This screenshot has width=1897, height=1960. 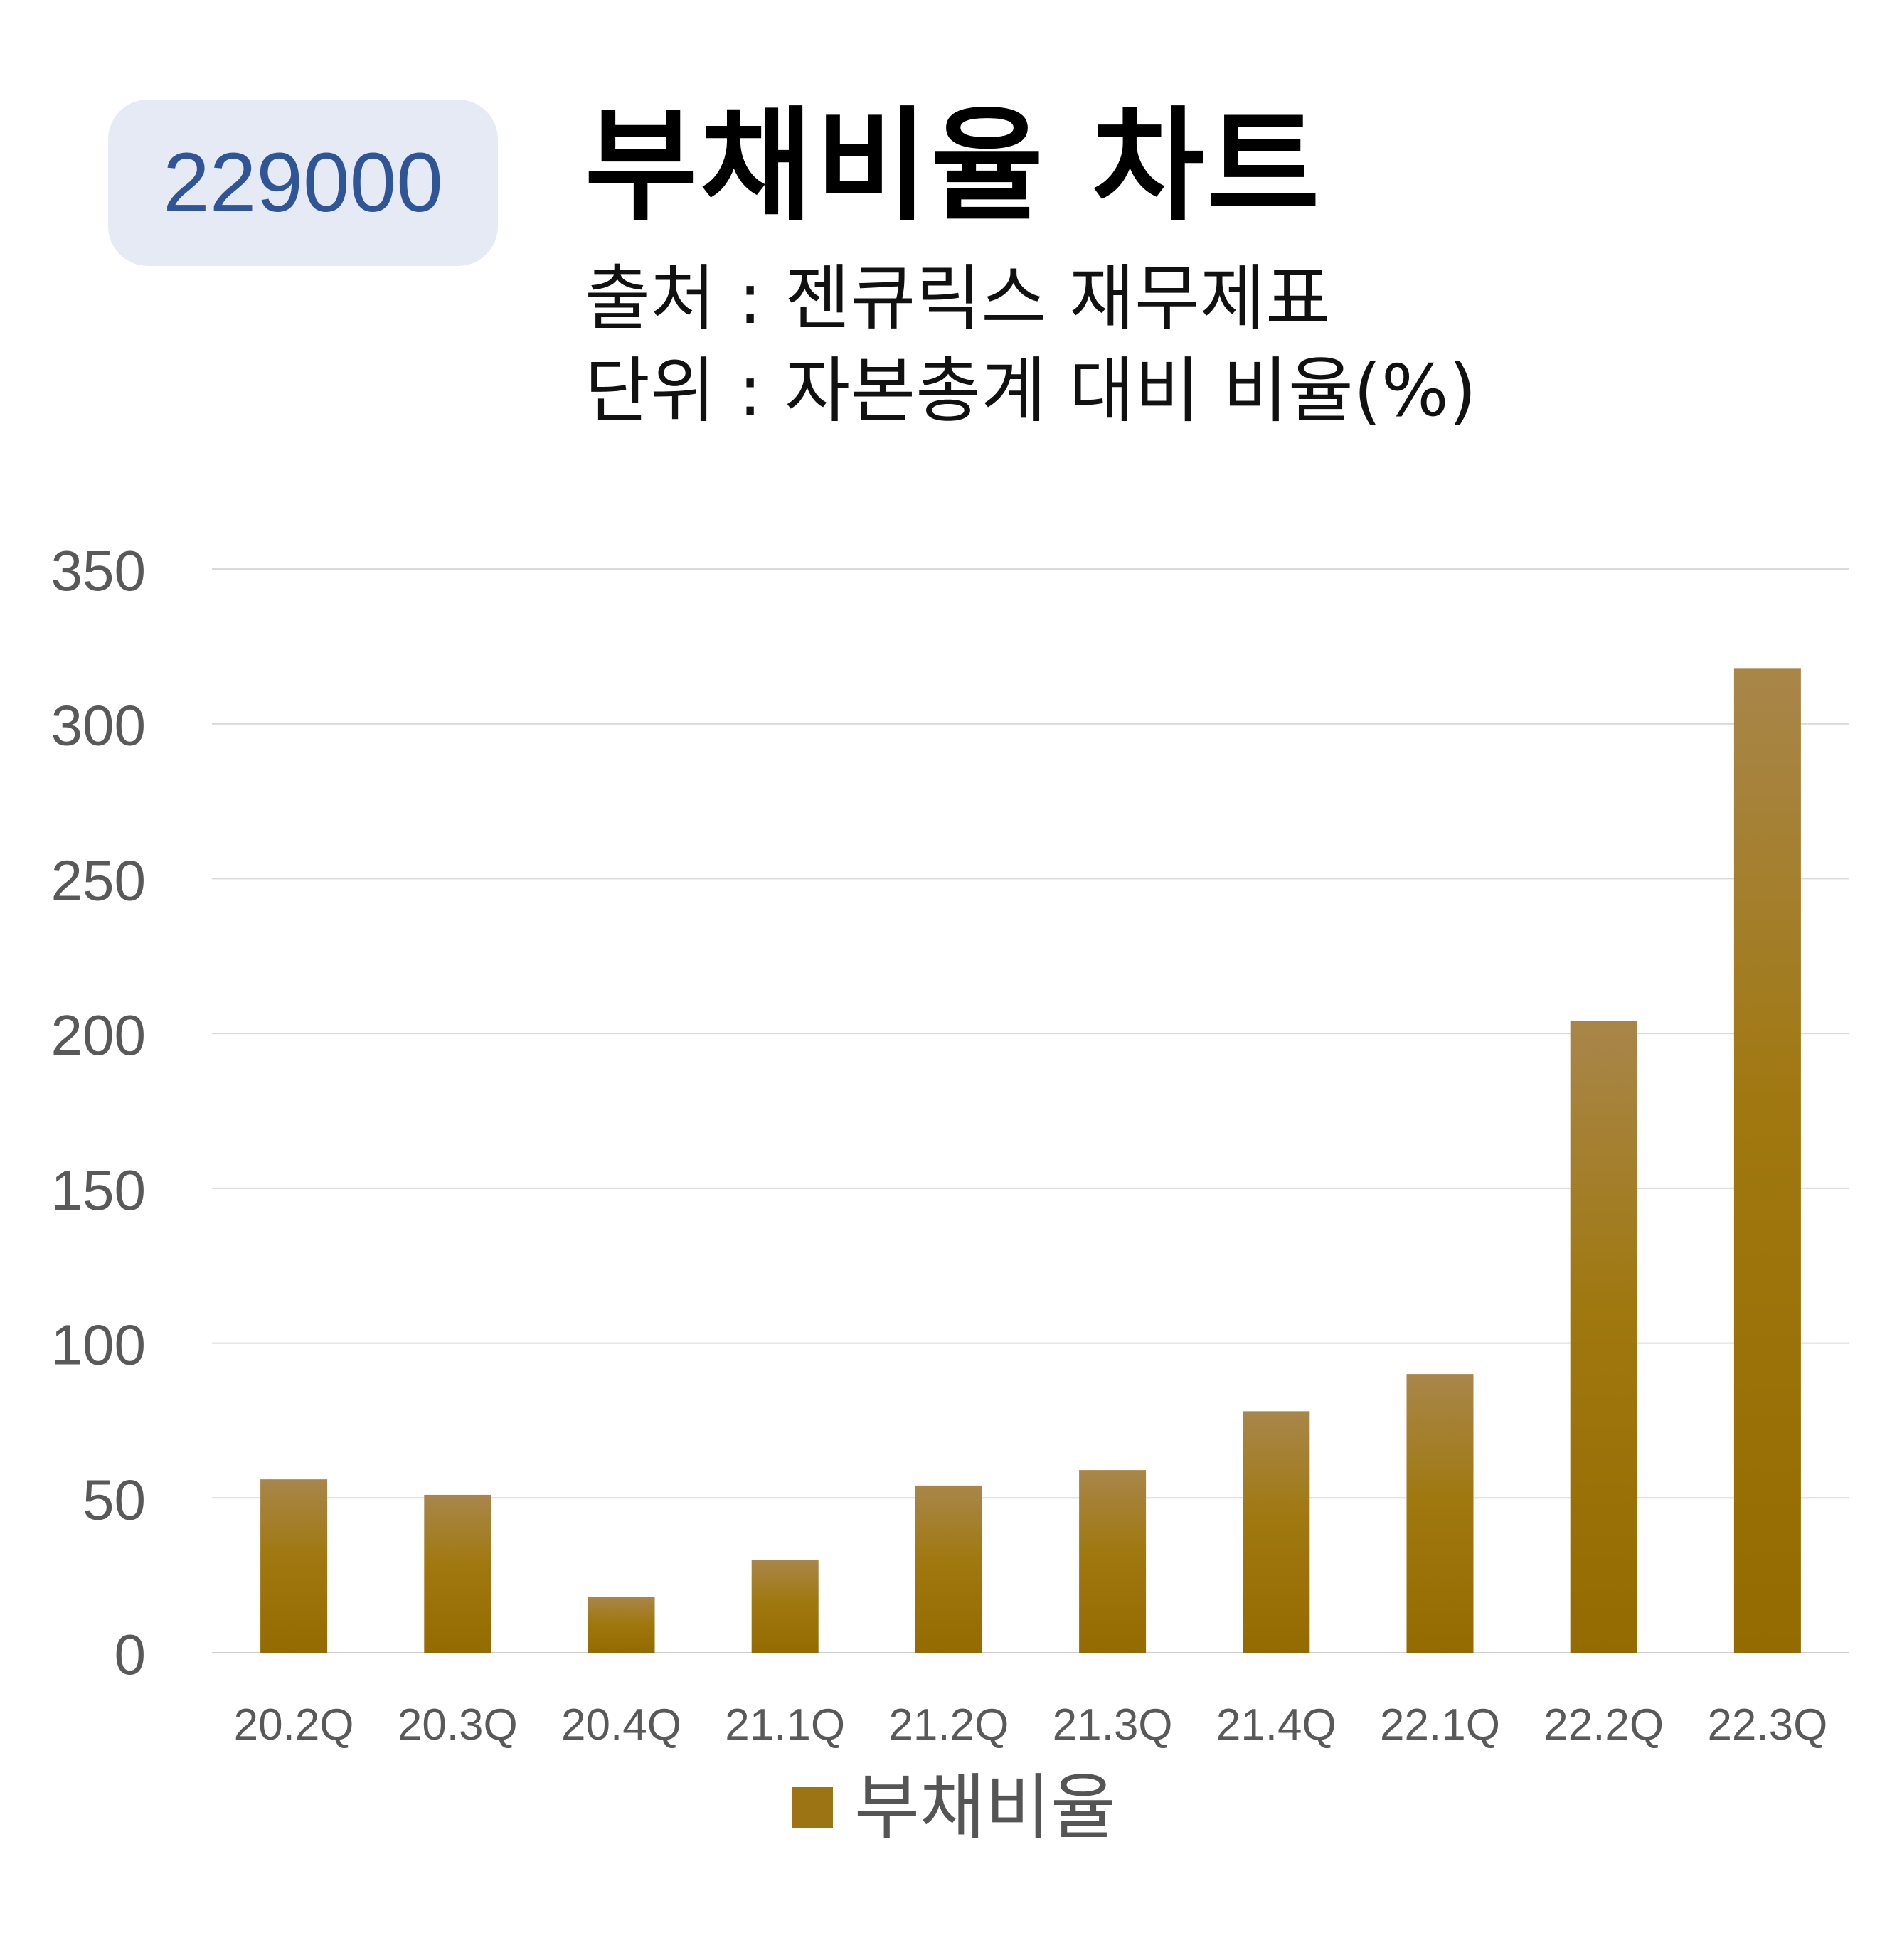 What do you see at coordinates (294, 1724) in the screenshot?
I see `x-tick-label: 20.2Q` at bounding box center [294, 1724].